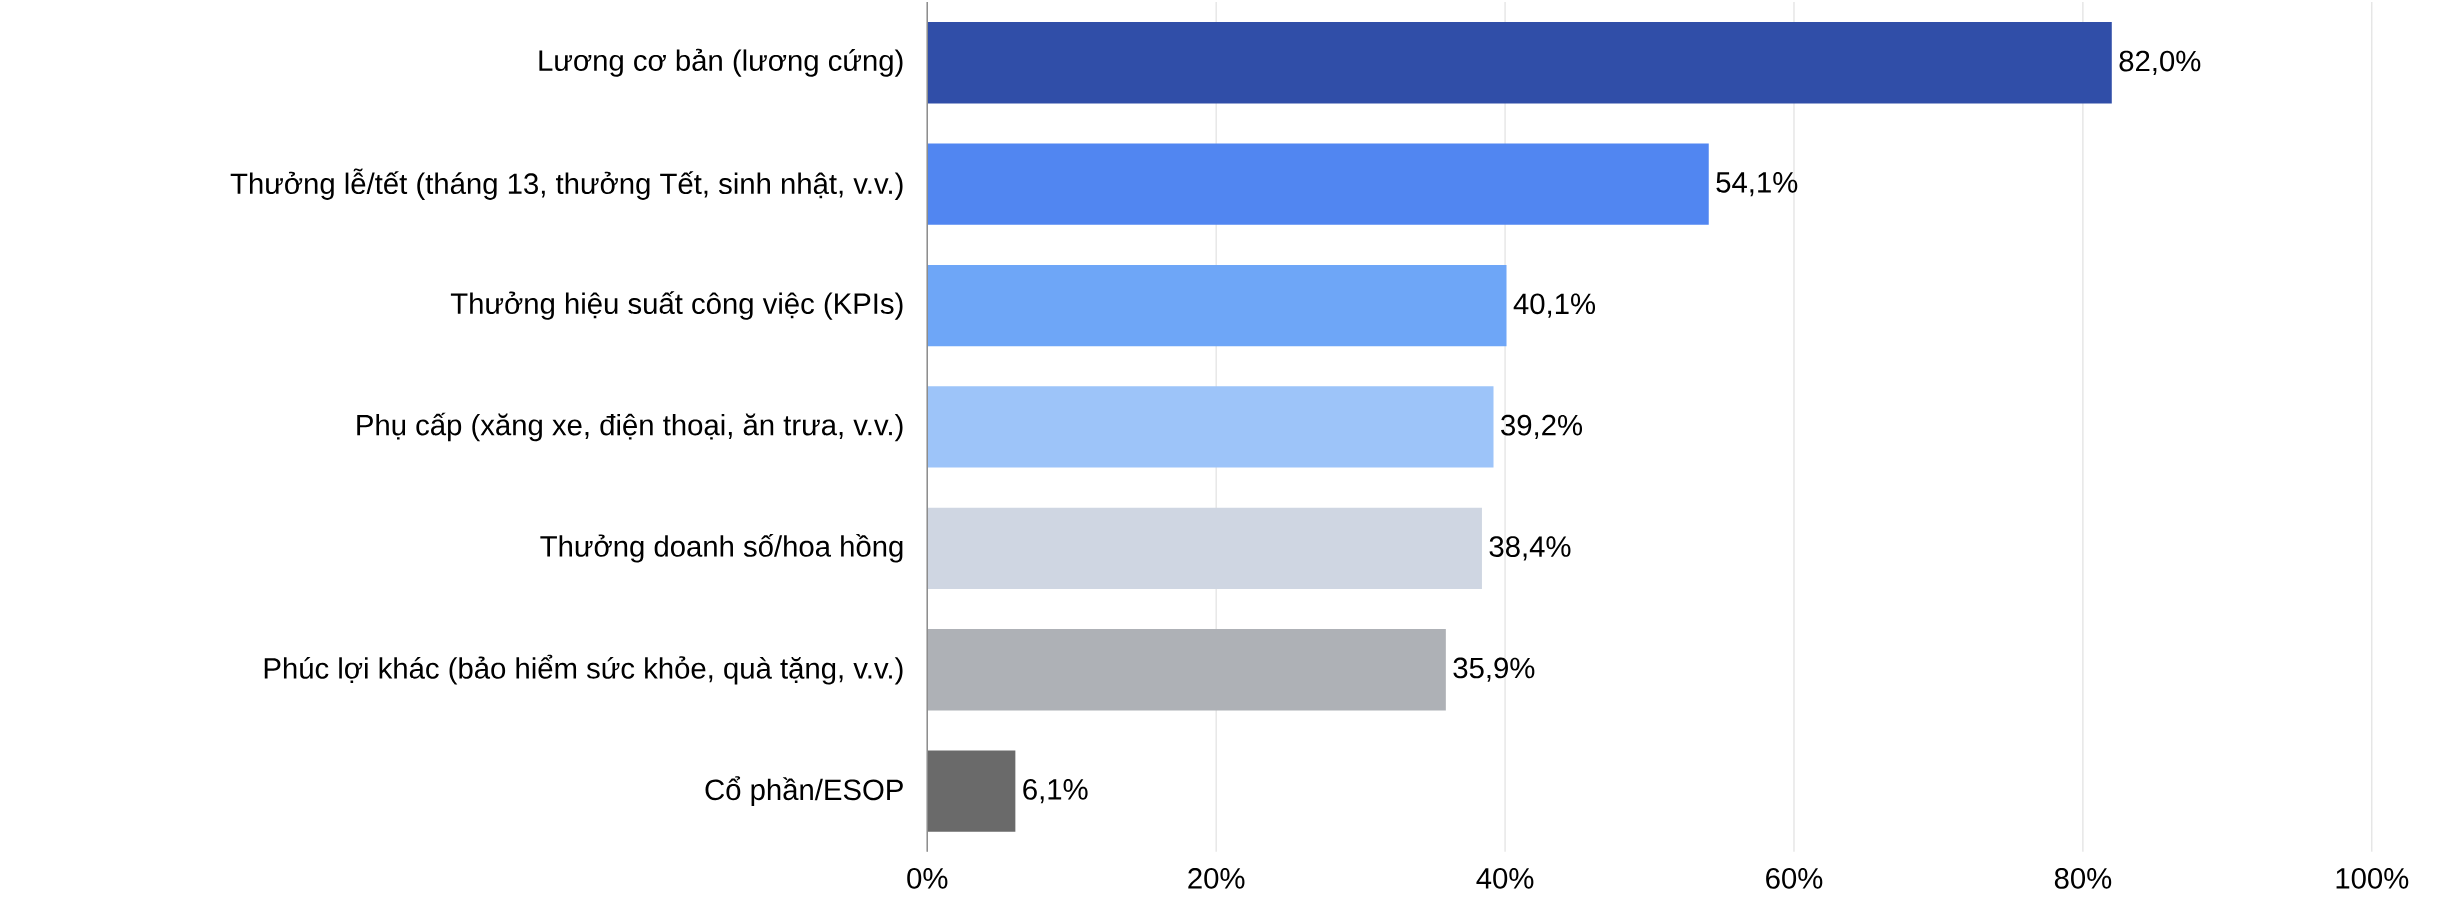 This screenshot has height=902, width=2443. What do you see at coordinates (630, 427) in the screenshot?
I see `y-tick-label: Phụ cấp (xăng xe, điện thoại, ăn trưa, v.v.)` at bounding box center [630, 427].